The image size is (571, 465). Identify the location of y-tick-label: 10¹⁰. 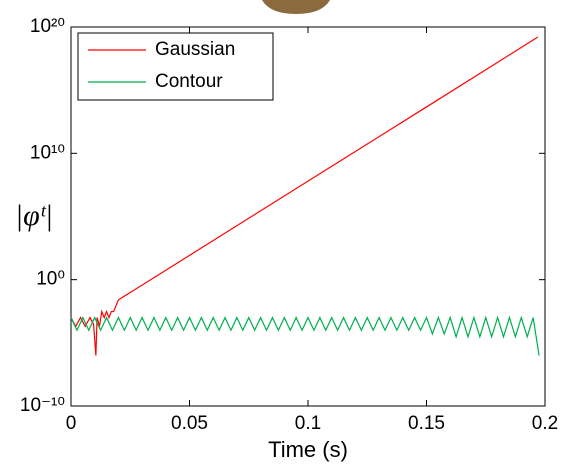
(47, 152).